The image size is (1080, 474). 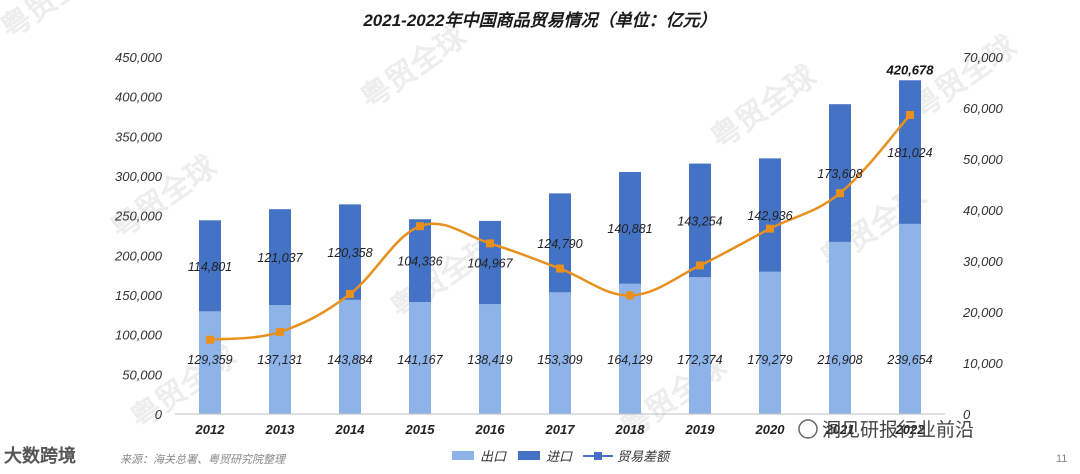 I want to click on wechat-icon, so click(x=808, y=429).